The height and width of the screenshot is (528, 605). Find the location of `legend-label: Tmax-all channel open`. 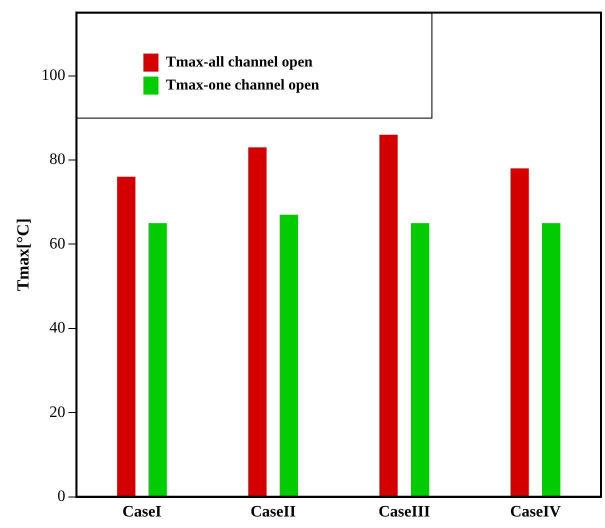

legend-label: Tmax-all channel open is located at coordinates (240, 62).